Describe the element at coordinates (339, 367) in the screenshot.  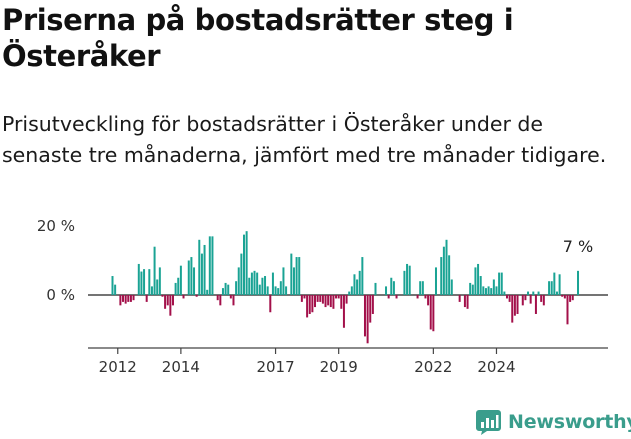
I see `x-tick-label: 2019` at that location.